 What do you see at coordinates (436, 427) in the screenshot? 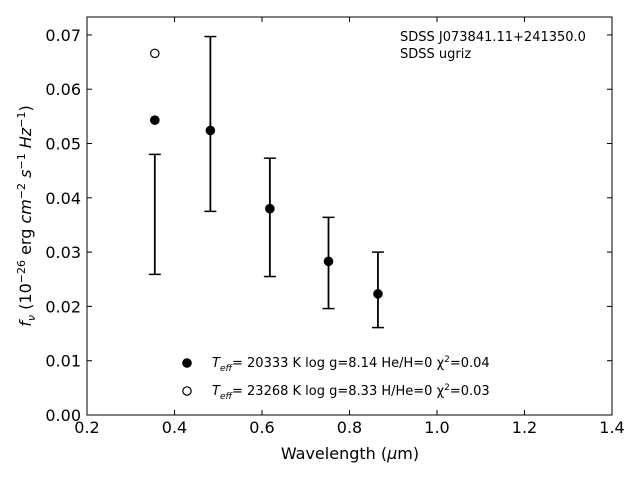
I see `x-tick-label: 1.0` at bounding box center [436, 427].